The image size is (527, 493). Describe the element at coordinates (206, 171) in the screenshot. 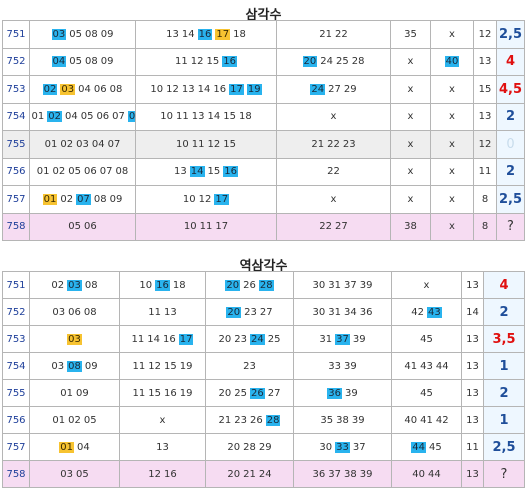

I see `number-group-cell: 13 14 15 16` at that location.